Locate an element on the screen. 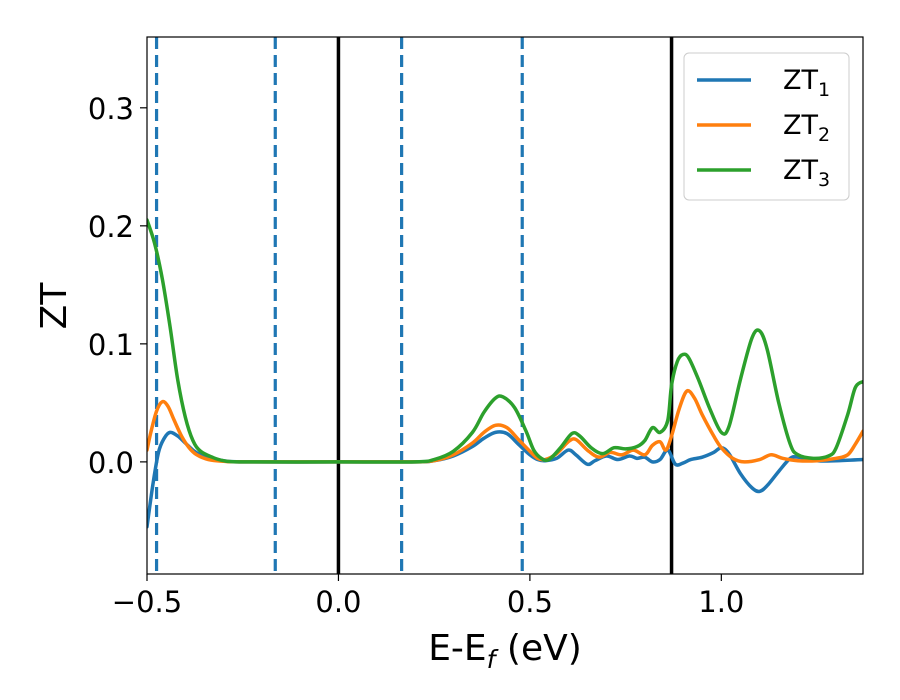 Image resolution: width=900 pixels, height=700 pixels. legend: ZT1 ZT2 ZT3 is located at coordinates (766, 126).